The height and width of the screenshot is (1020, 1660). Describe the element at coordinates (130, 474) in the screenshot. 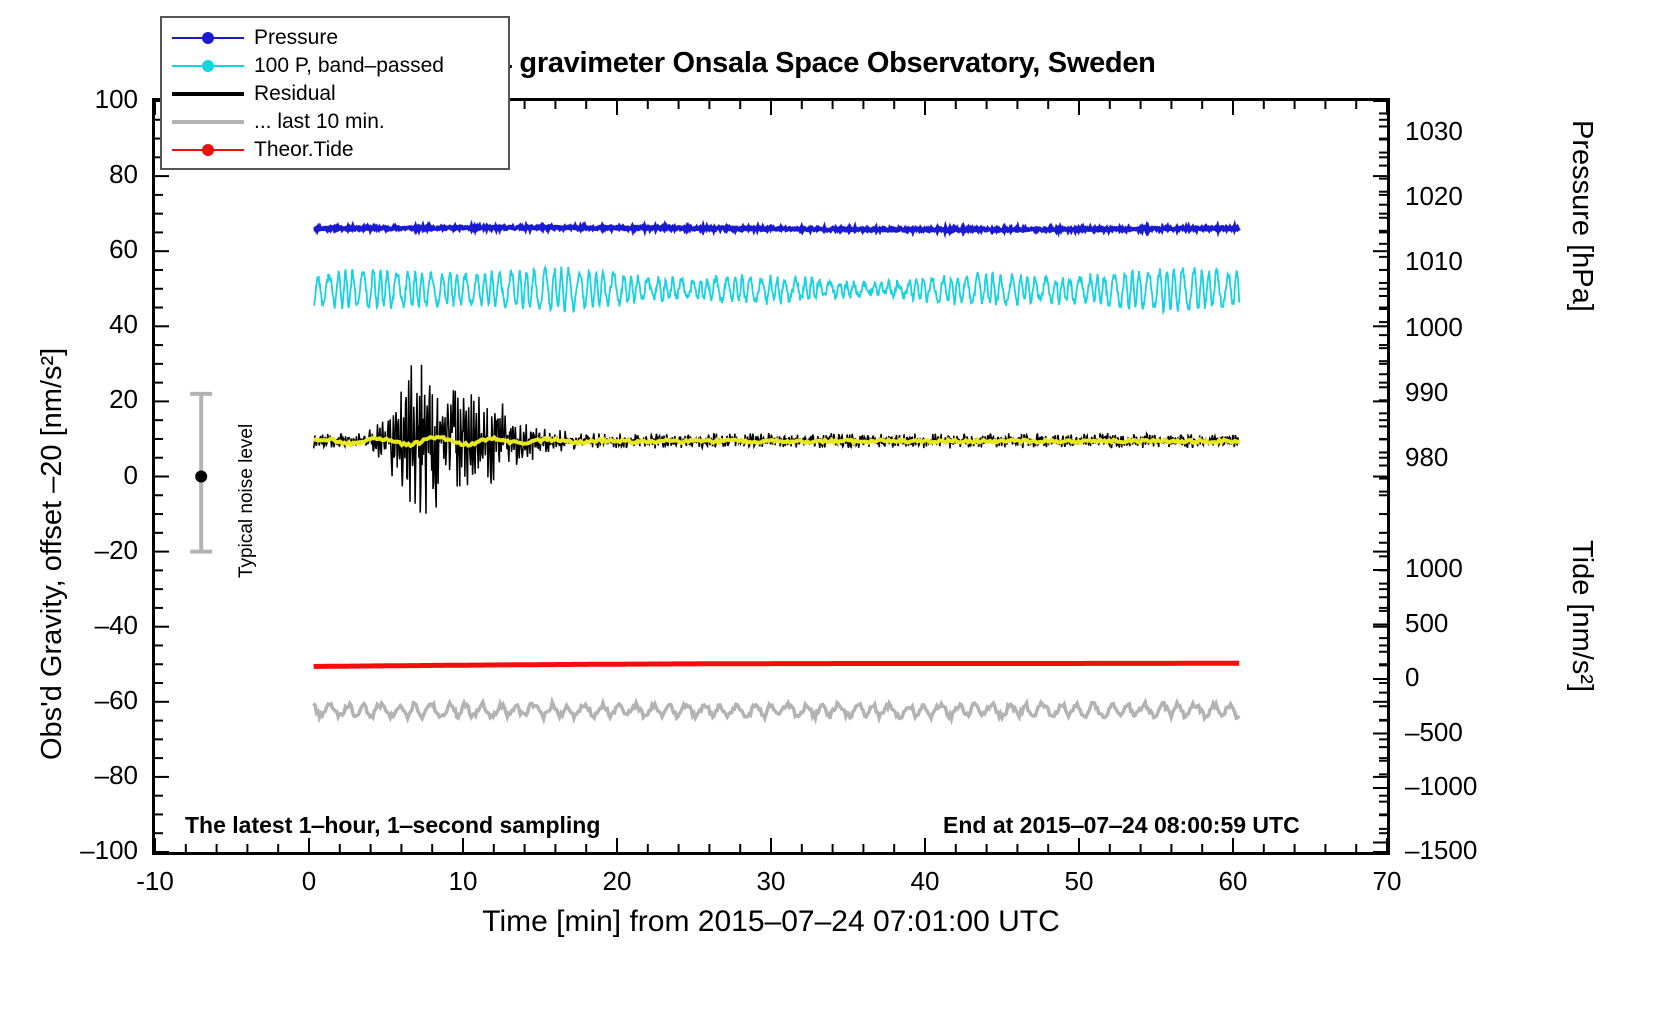

I see `y-tick-left-5: 0` at that location.